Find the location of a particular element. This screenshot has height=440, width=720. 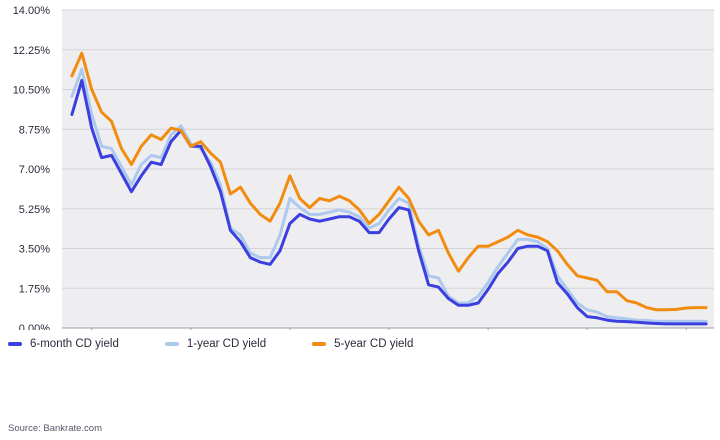

y-tick-label: 8.75% is located at coordinates (34, 130).